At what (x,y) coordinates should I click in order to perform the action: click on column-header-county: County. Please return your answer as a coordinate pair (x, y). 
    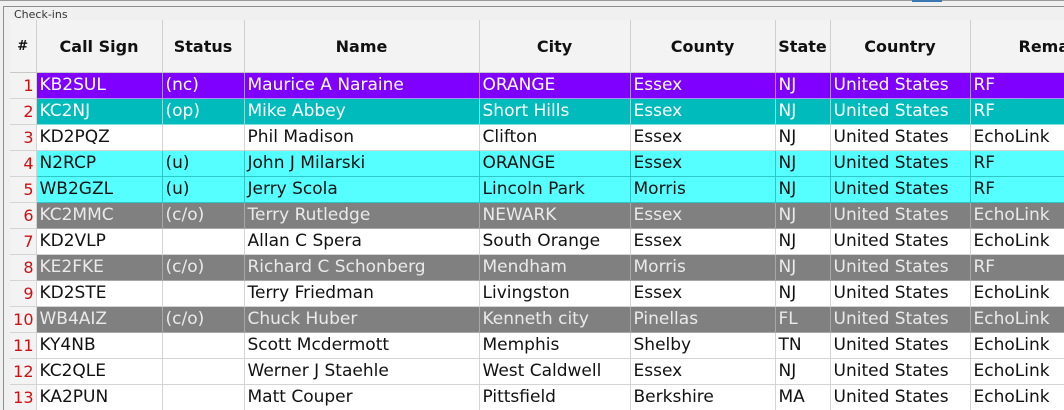
    Looking at the image, I should click on (703, 46).